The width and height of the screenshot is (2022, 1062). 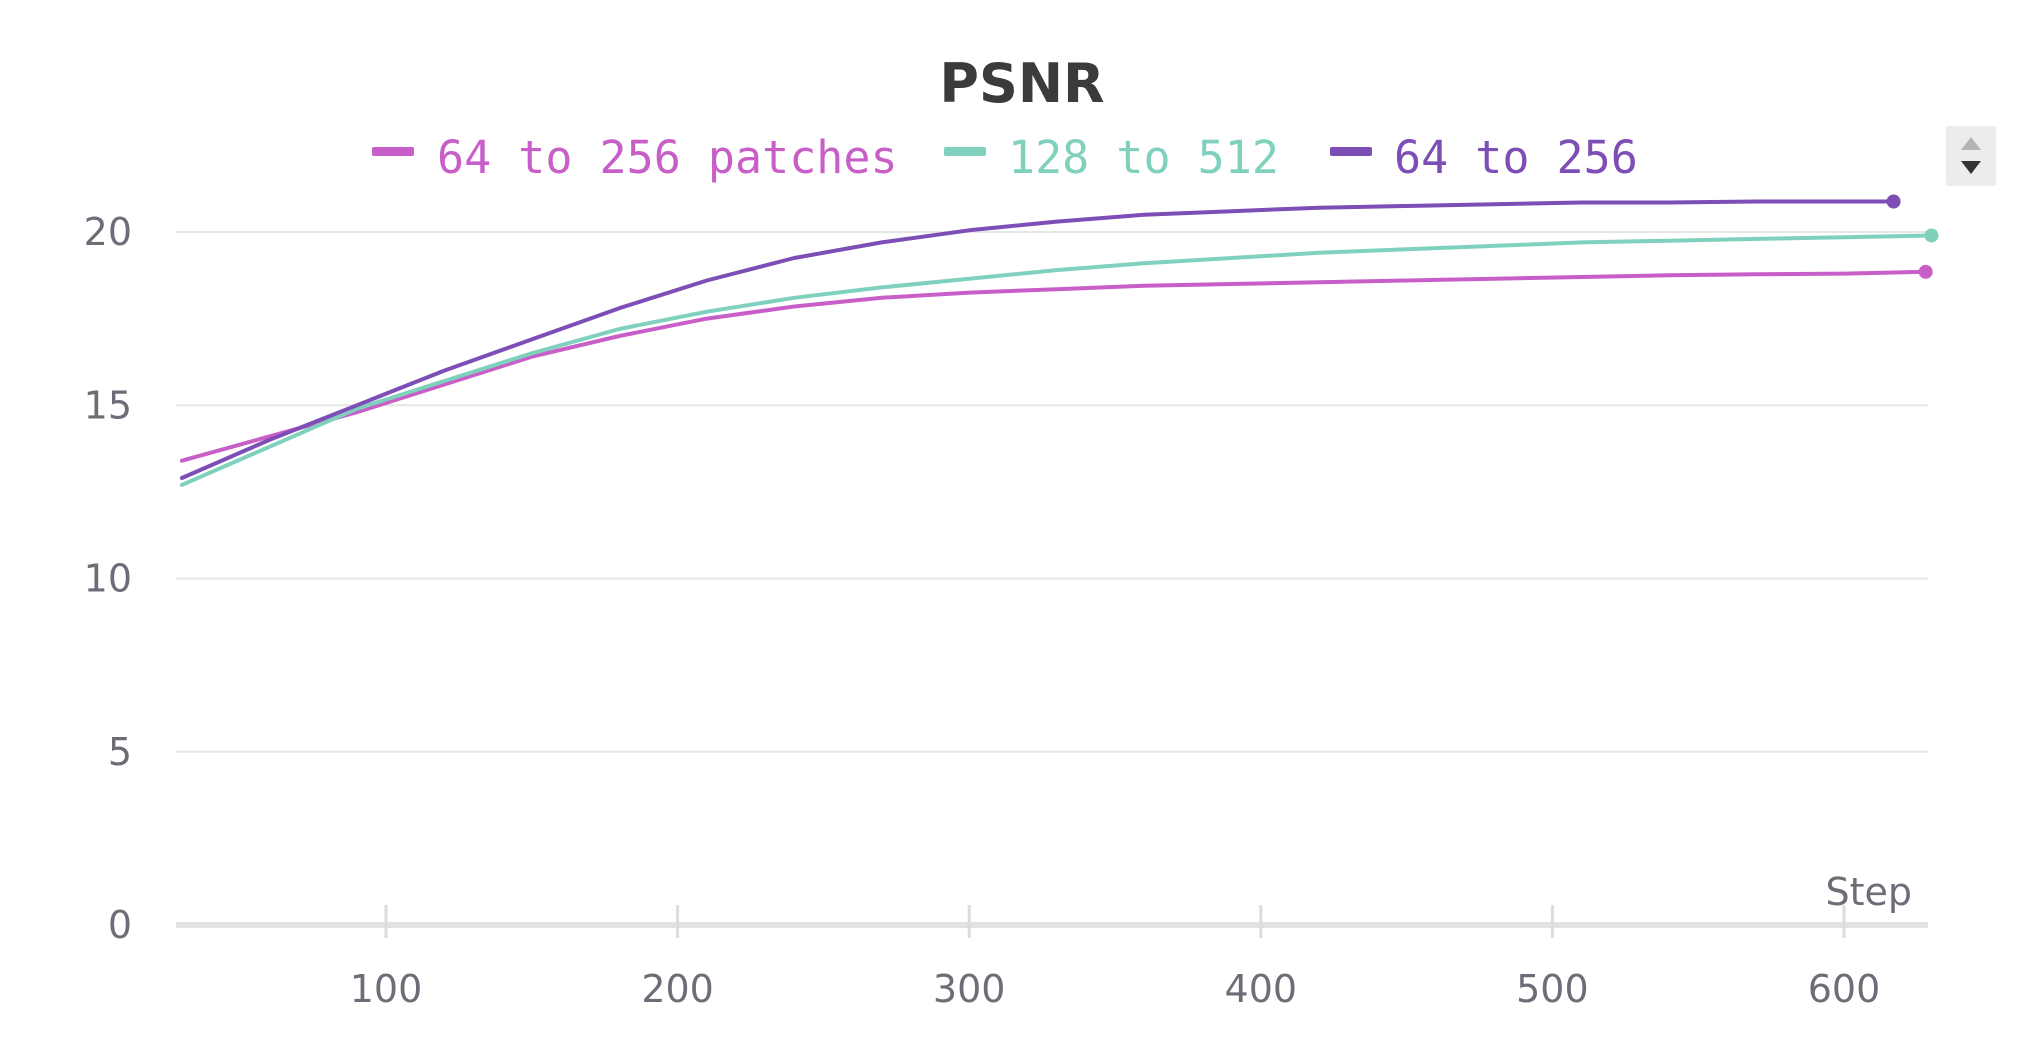 I want to click on x-axis: 100 200 300 400 500 600, so click(x=1052, y=958).